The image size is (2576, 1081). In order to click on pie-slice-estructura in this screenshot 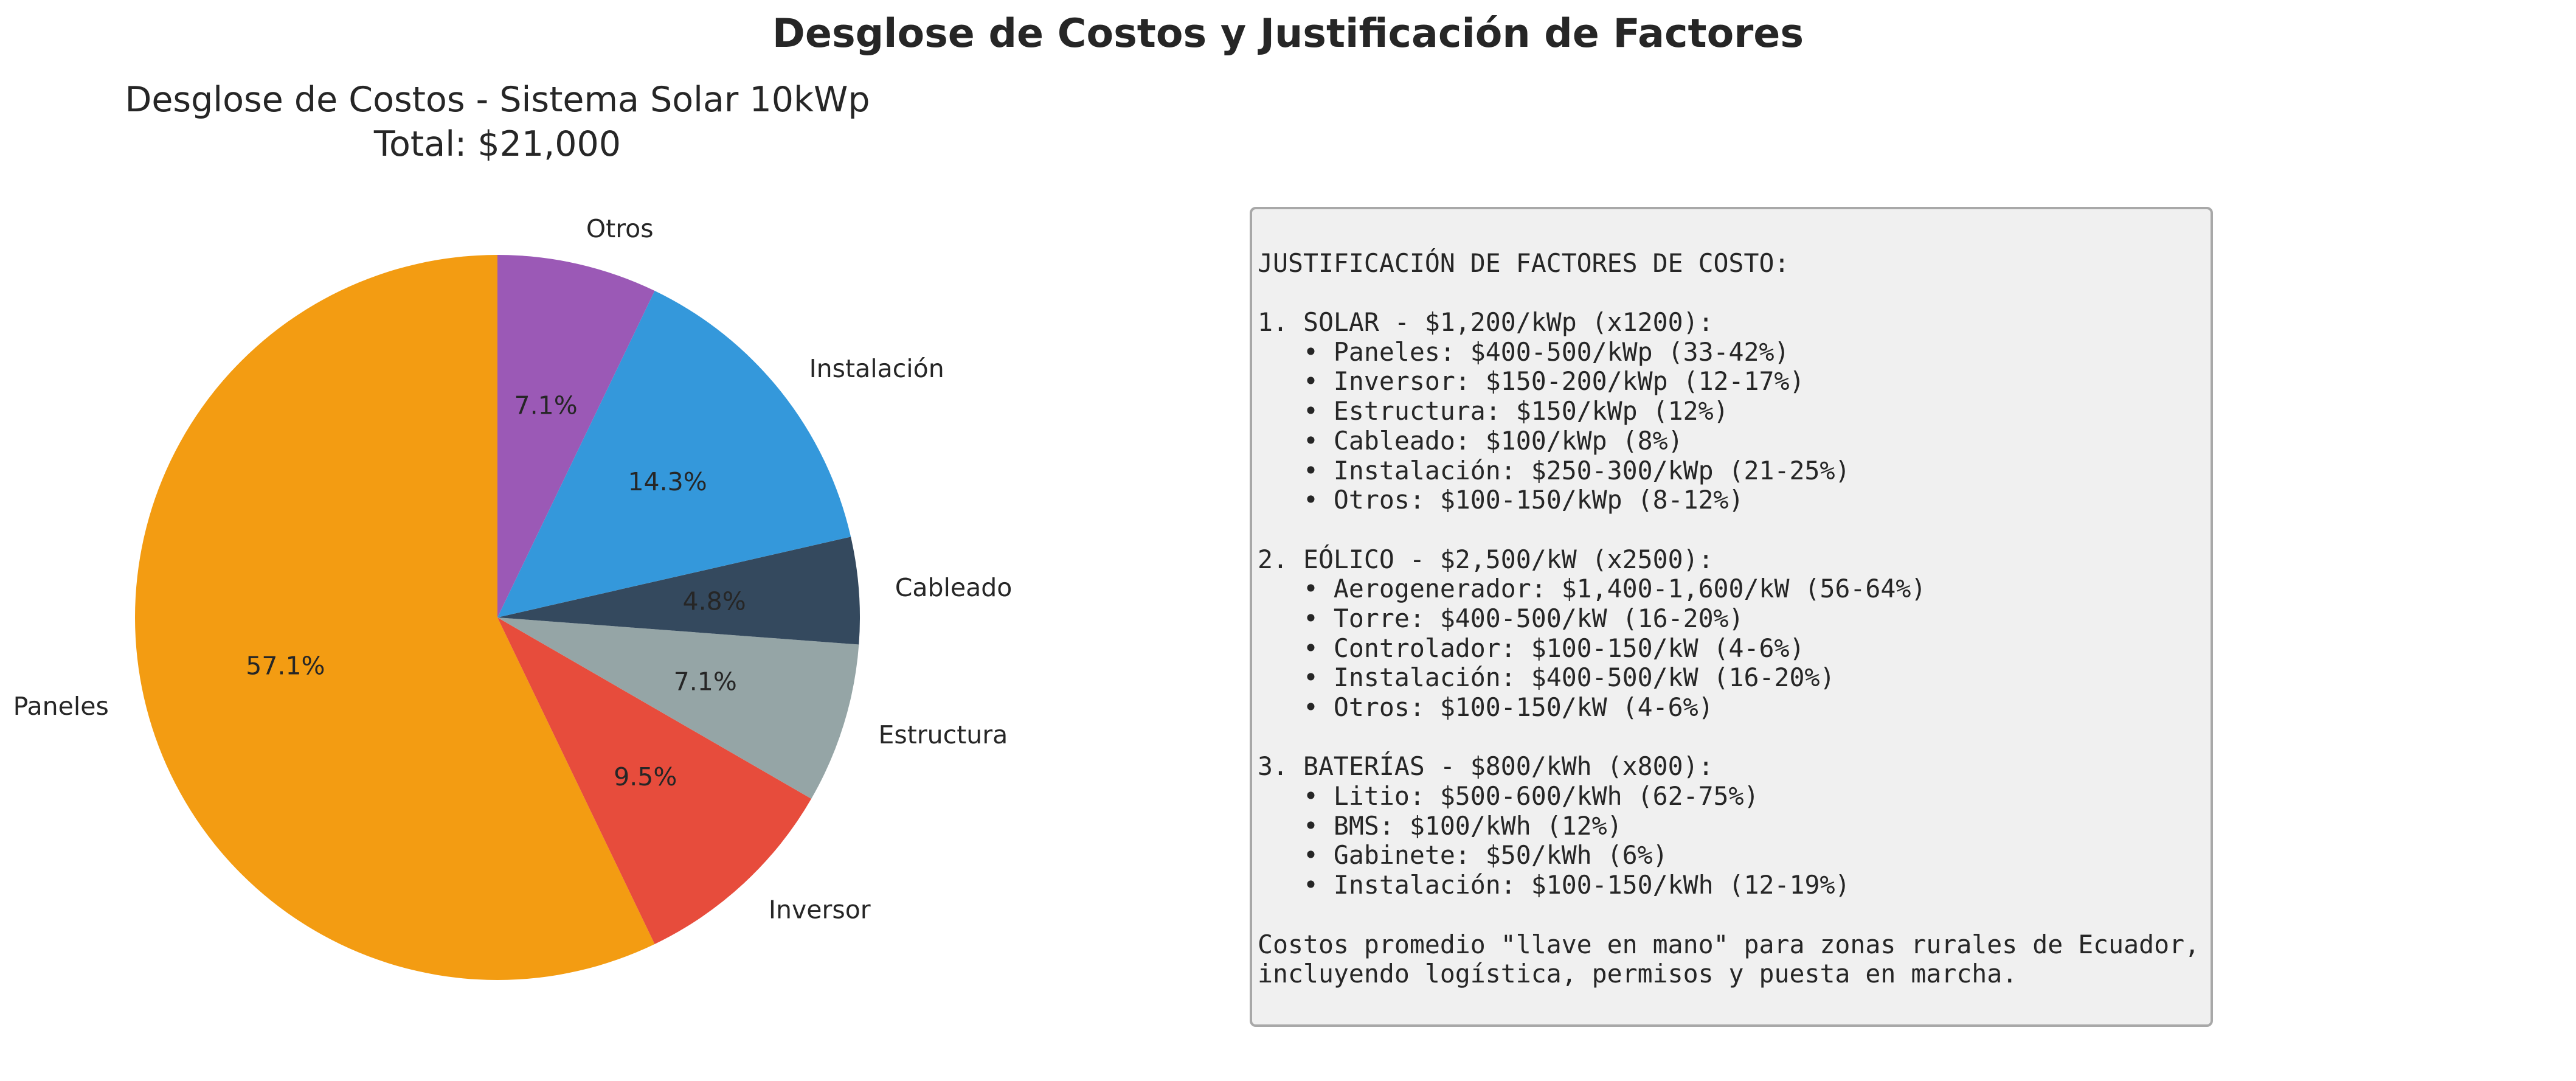, I will do `click(678, 708)`.